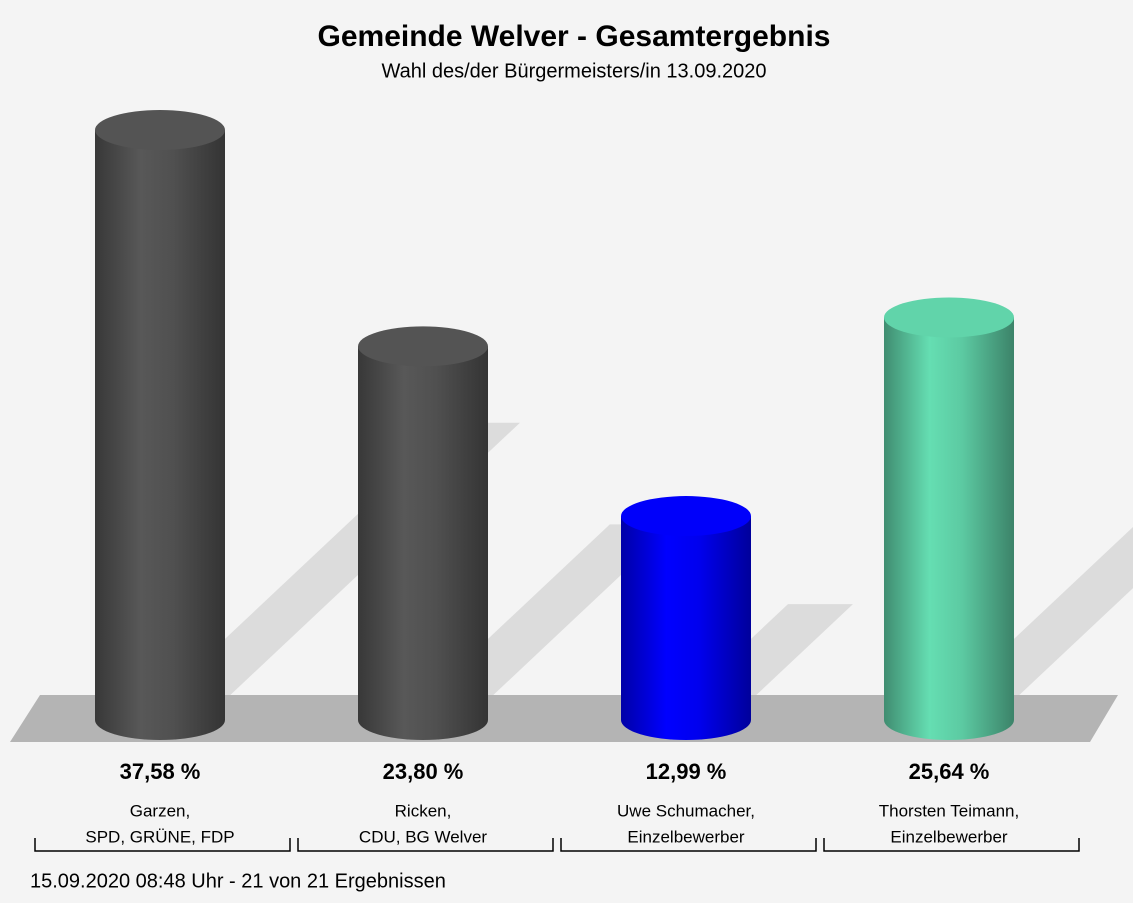 The width and height of the screenshot is (1133, 903). I want to click on value-label: 37,58 %, so click(160, 771).